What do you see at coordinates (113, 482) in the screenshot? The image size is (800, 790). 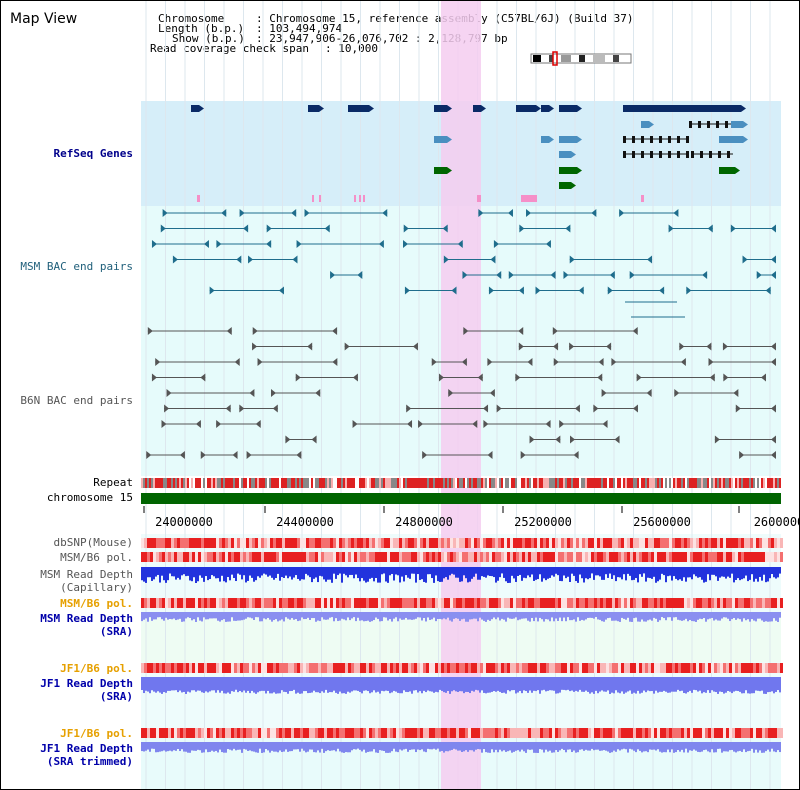 I see `track-label-repeat: Repeat` at bounding box center [113, 482].